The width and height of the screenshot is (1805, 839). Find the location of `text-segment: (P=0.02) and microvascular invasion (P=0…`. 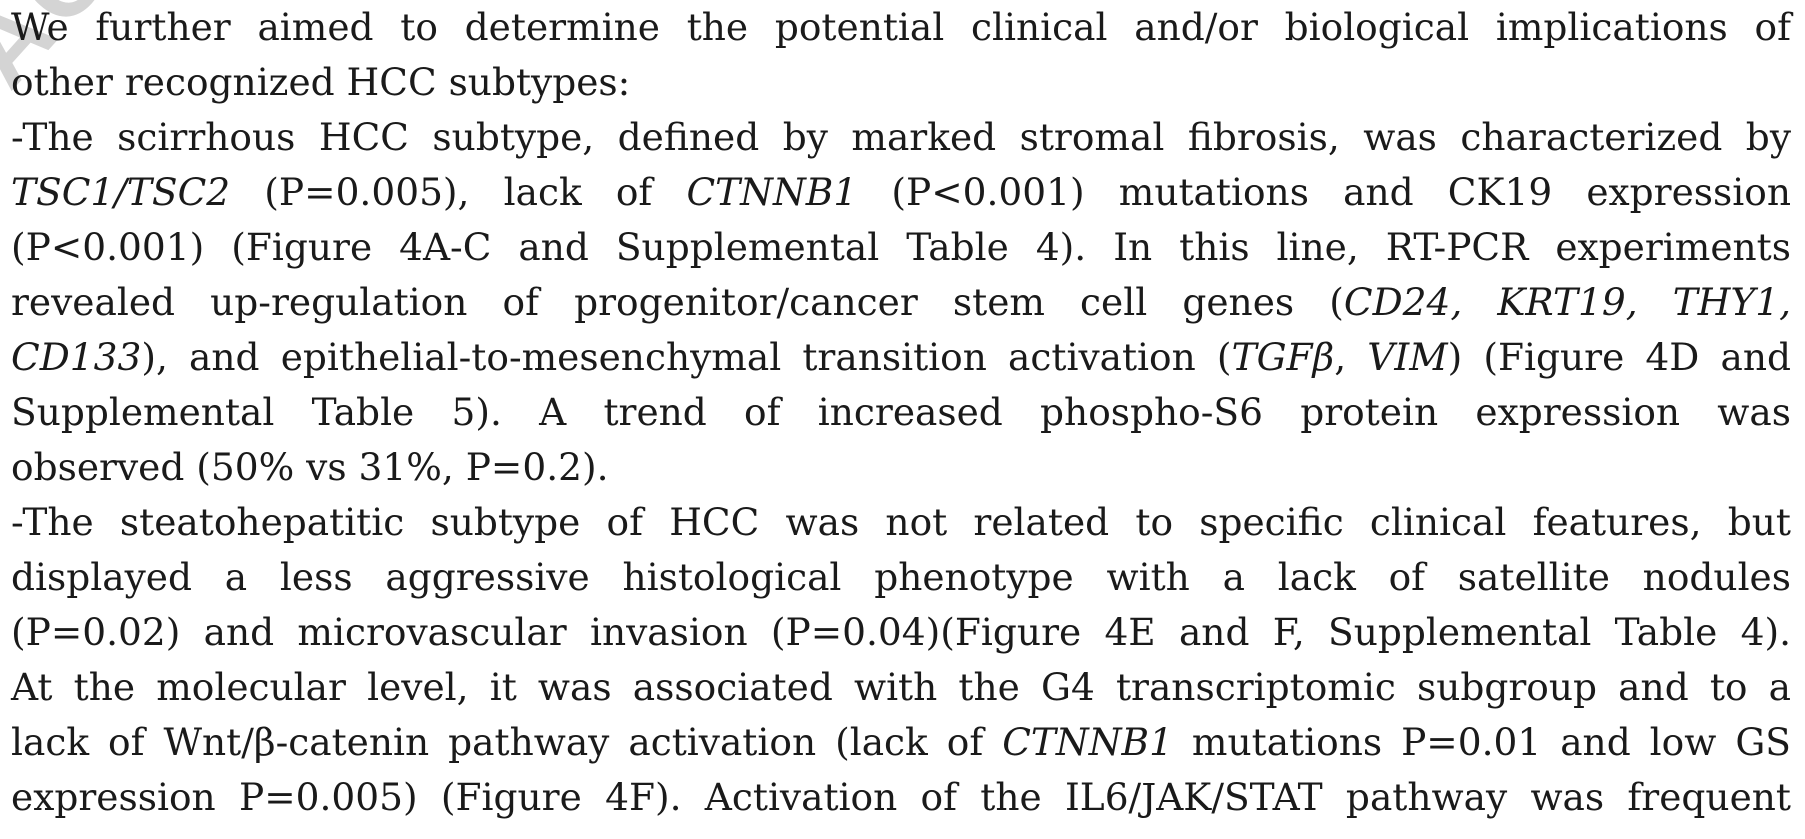

text-segment: (P=0.02) and microvascular invasion (P=0… is located at coordinates (901, 632).